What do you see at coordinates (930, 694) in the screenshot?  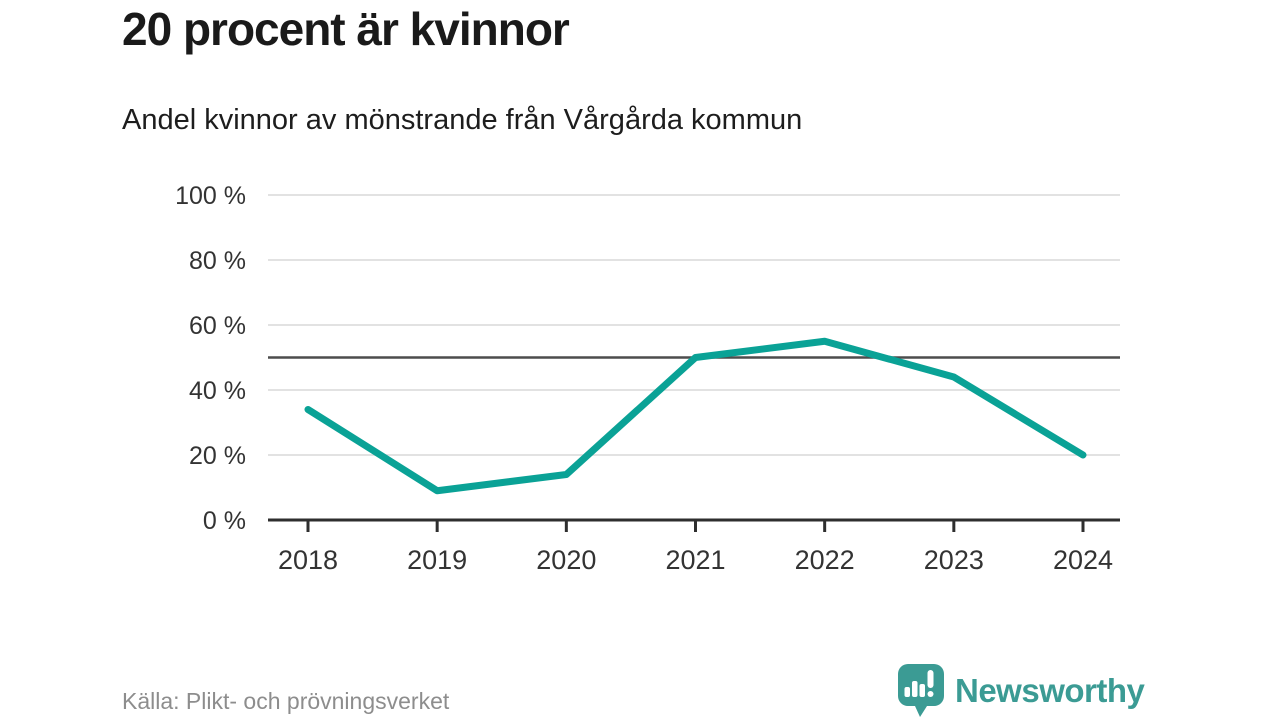 I see `logo-exclamation-dot` at bounding box center [930, 694].